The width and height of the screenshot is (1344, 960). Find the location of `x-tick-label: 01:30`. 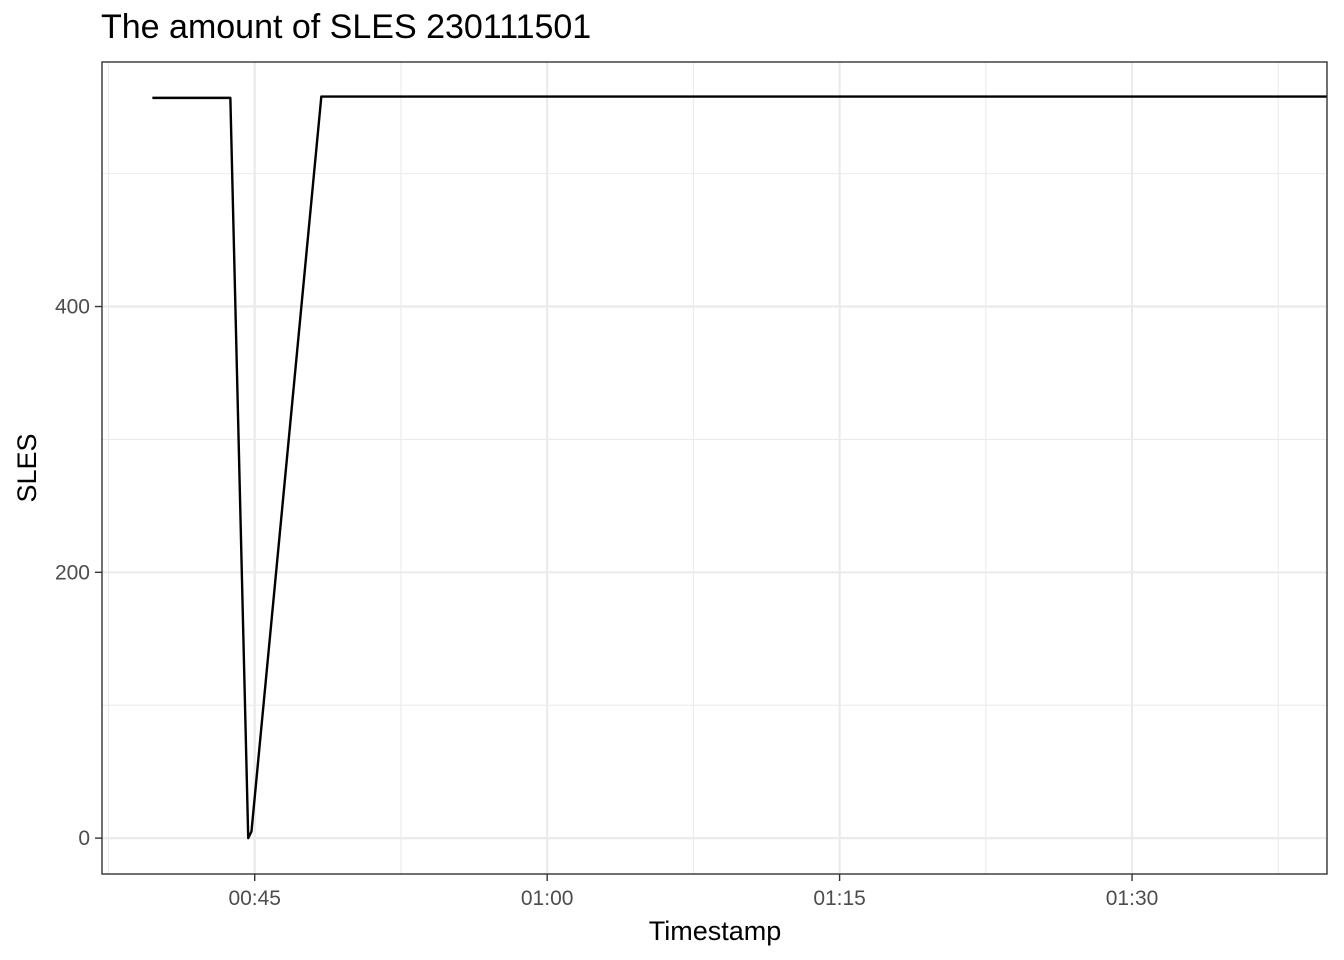

x-tick-label: 01:30 is located at coordinates (1132, 898).